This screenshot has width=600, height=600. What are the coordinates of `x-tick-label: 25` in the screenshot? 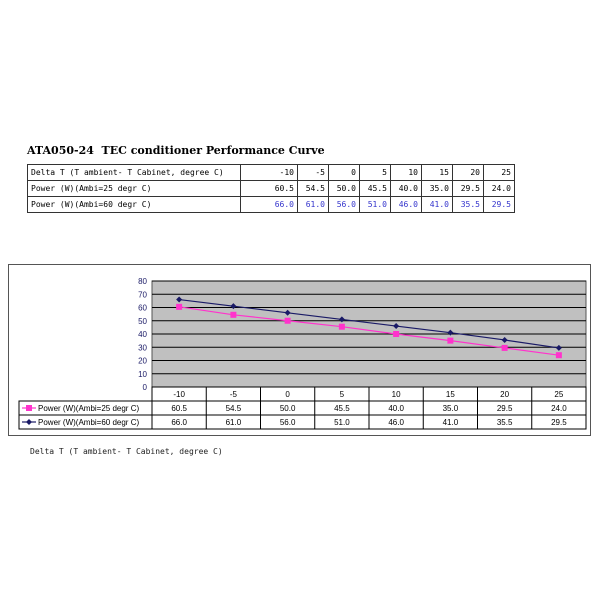 It's located at (558, 394).